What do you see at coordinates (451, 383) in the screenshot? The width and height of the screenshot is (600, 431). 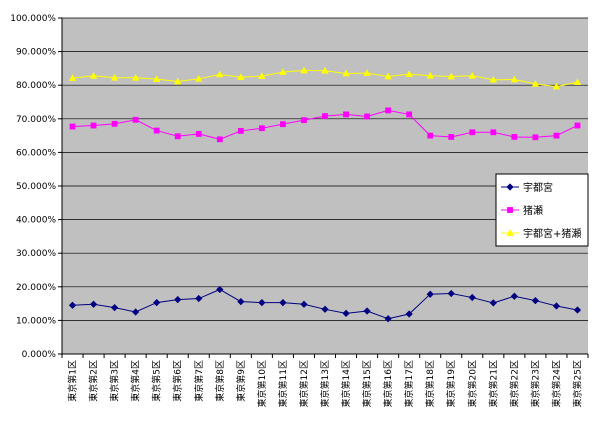 I see `x-tick-label: 東京第19区` at bounding box center [451, 383].